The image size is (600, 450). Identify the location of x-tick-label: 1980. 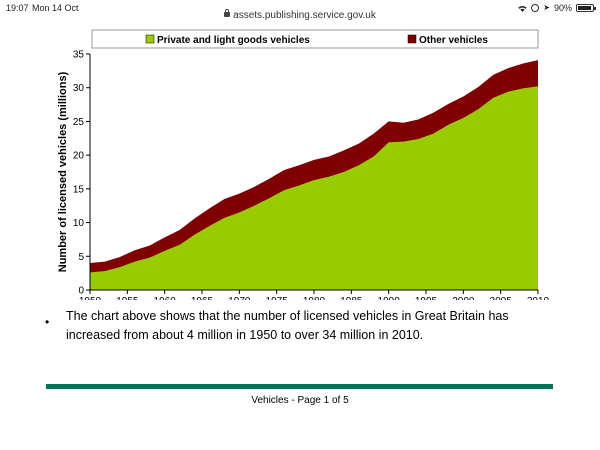
(314, 298).